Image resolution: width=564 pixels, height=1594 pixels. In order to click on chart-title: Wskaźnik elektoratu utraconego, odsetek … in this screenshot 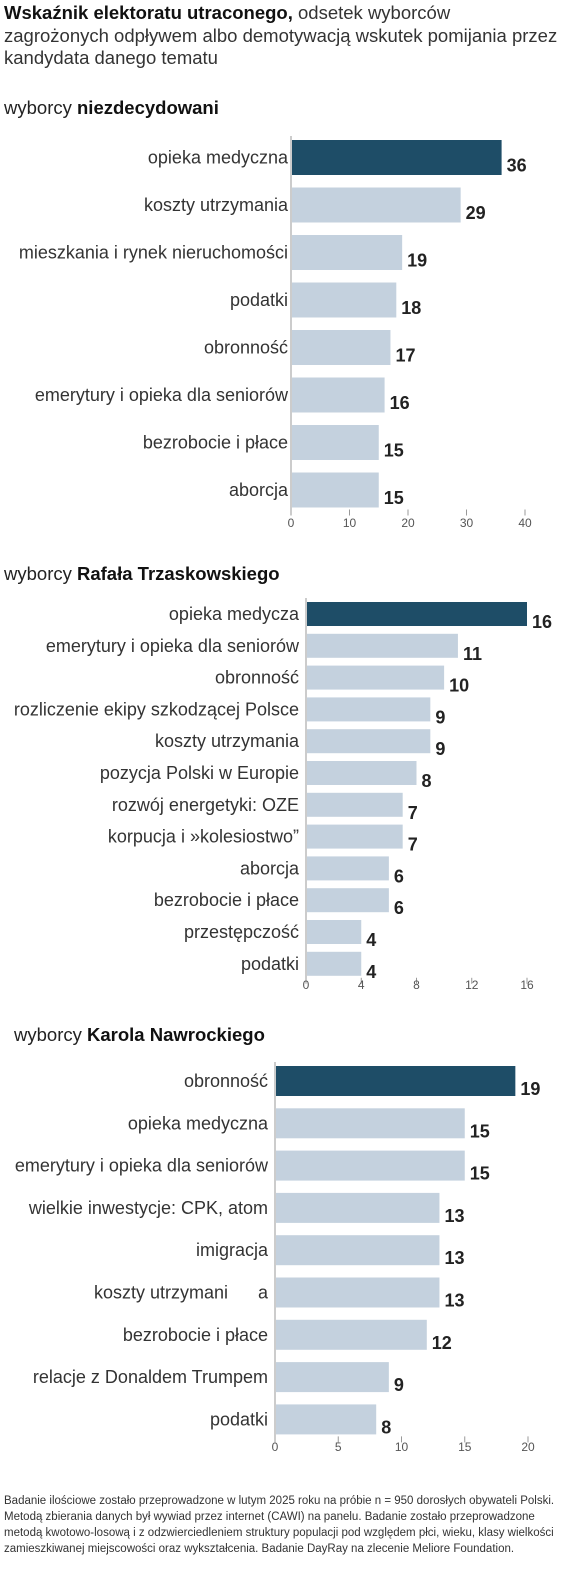, I will do `click(282, 36)`.